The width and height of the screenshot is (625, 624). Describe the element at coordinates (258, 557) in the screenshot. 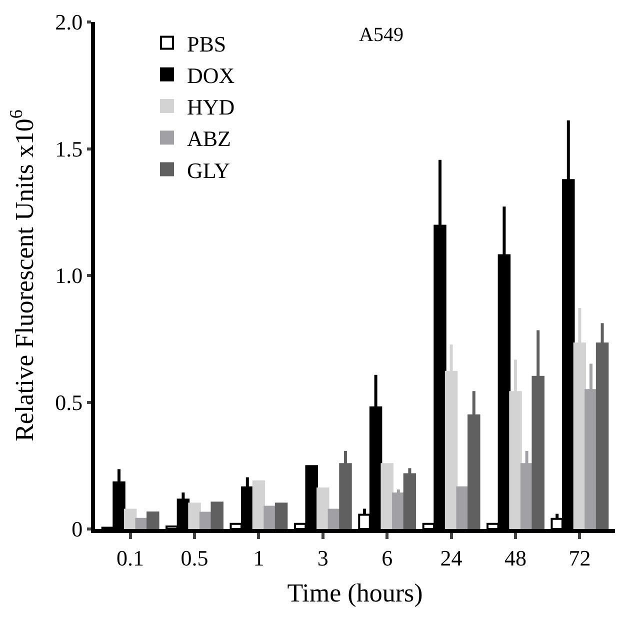

I see `x-tick-label: 1` at that location.